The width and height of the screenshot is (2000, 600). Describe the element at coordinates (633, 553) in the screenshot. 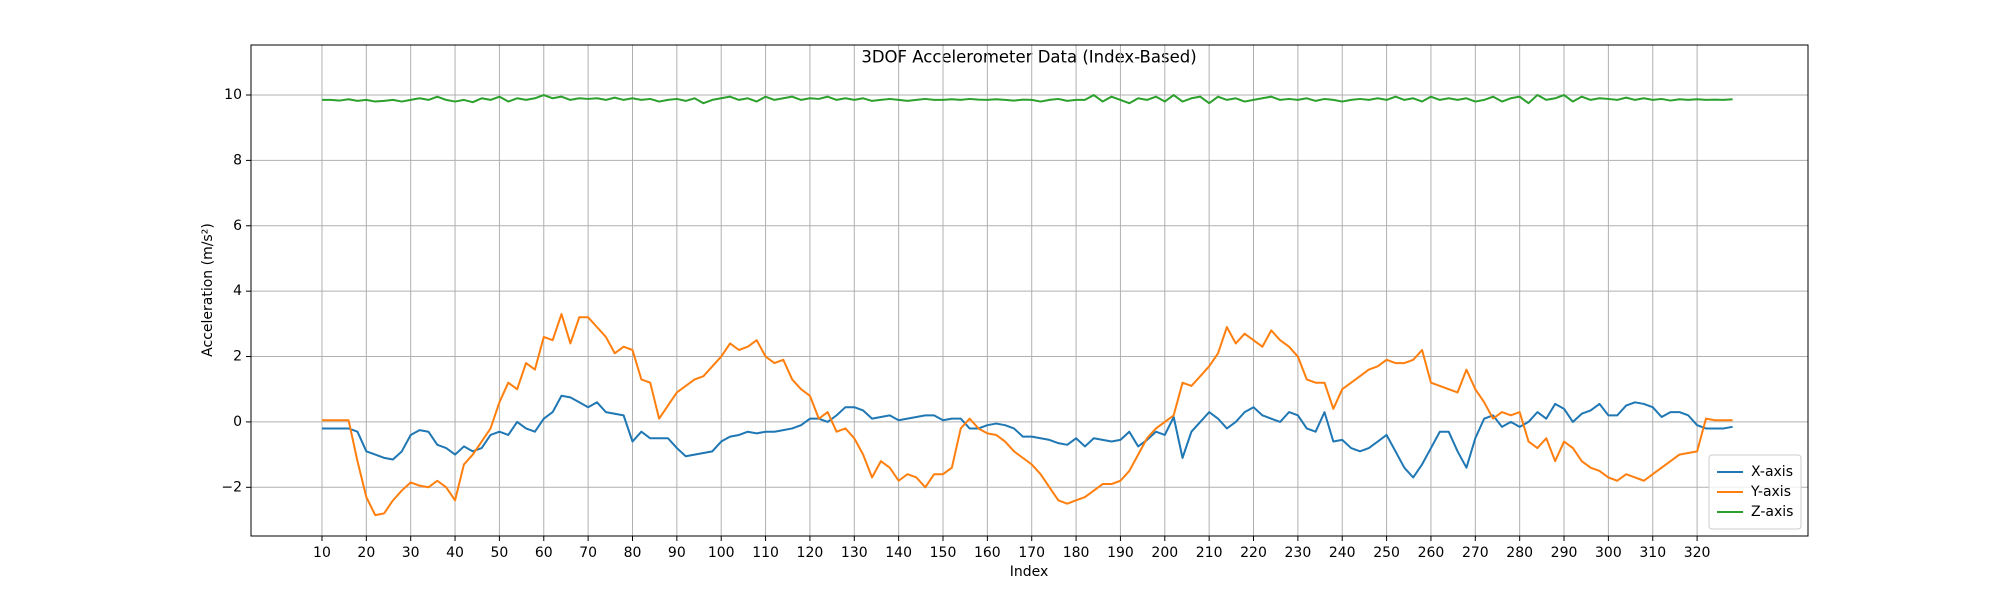

I see `x-tick-label: 80` at that location.